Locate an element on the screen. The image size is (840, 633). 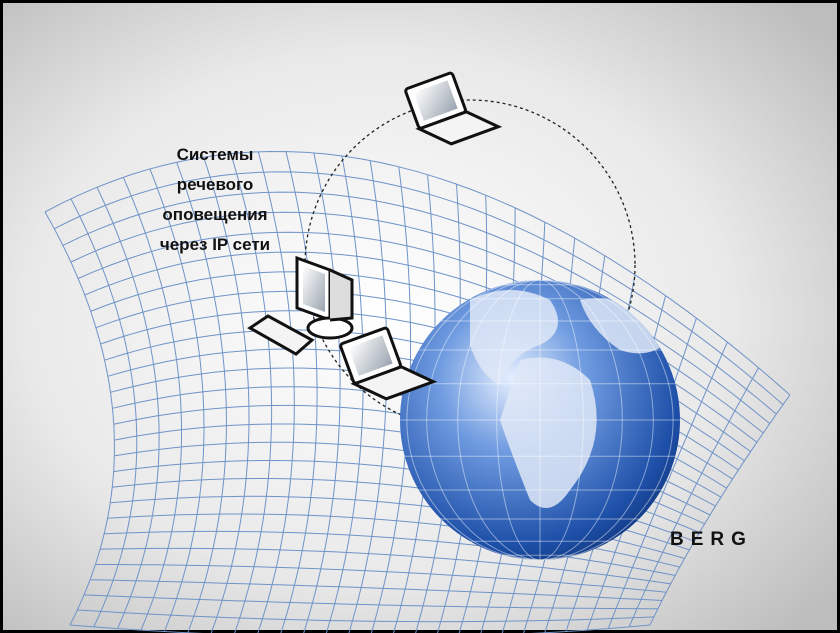
desktop-monitor is located at coordinates (324, 297).